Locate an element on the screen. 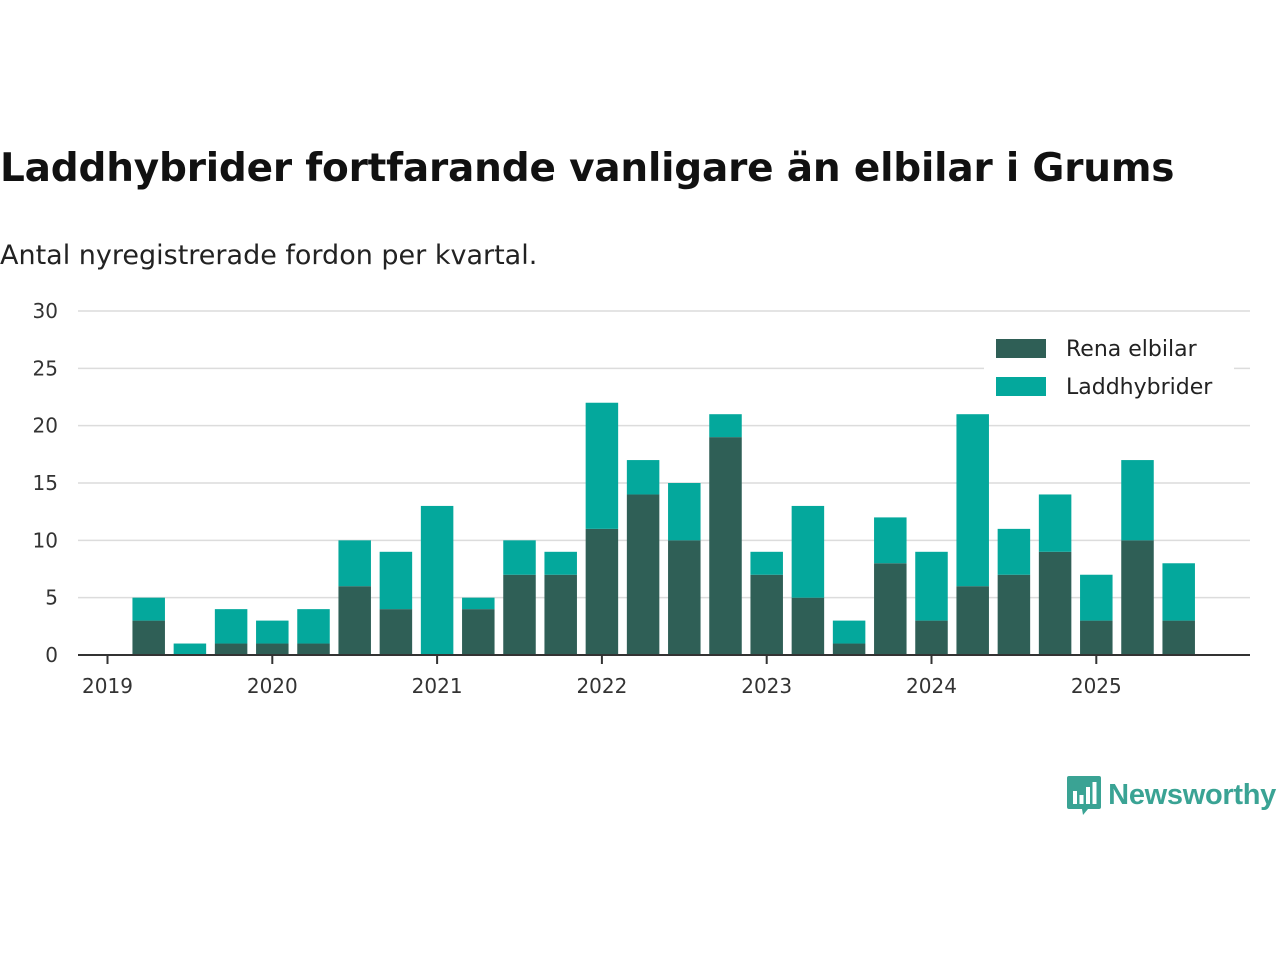 Image resolution: width=1280 pixels, height=960 pixels. bar-rena-elbilar-2020-q2 is located at coordinates (354, 620).